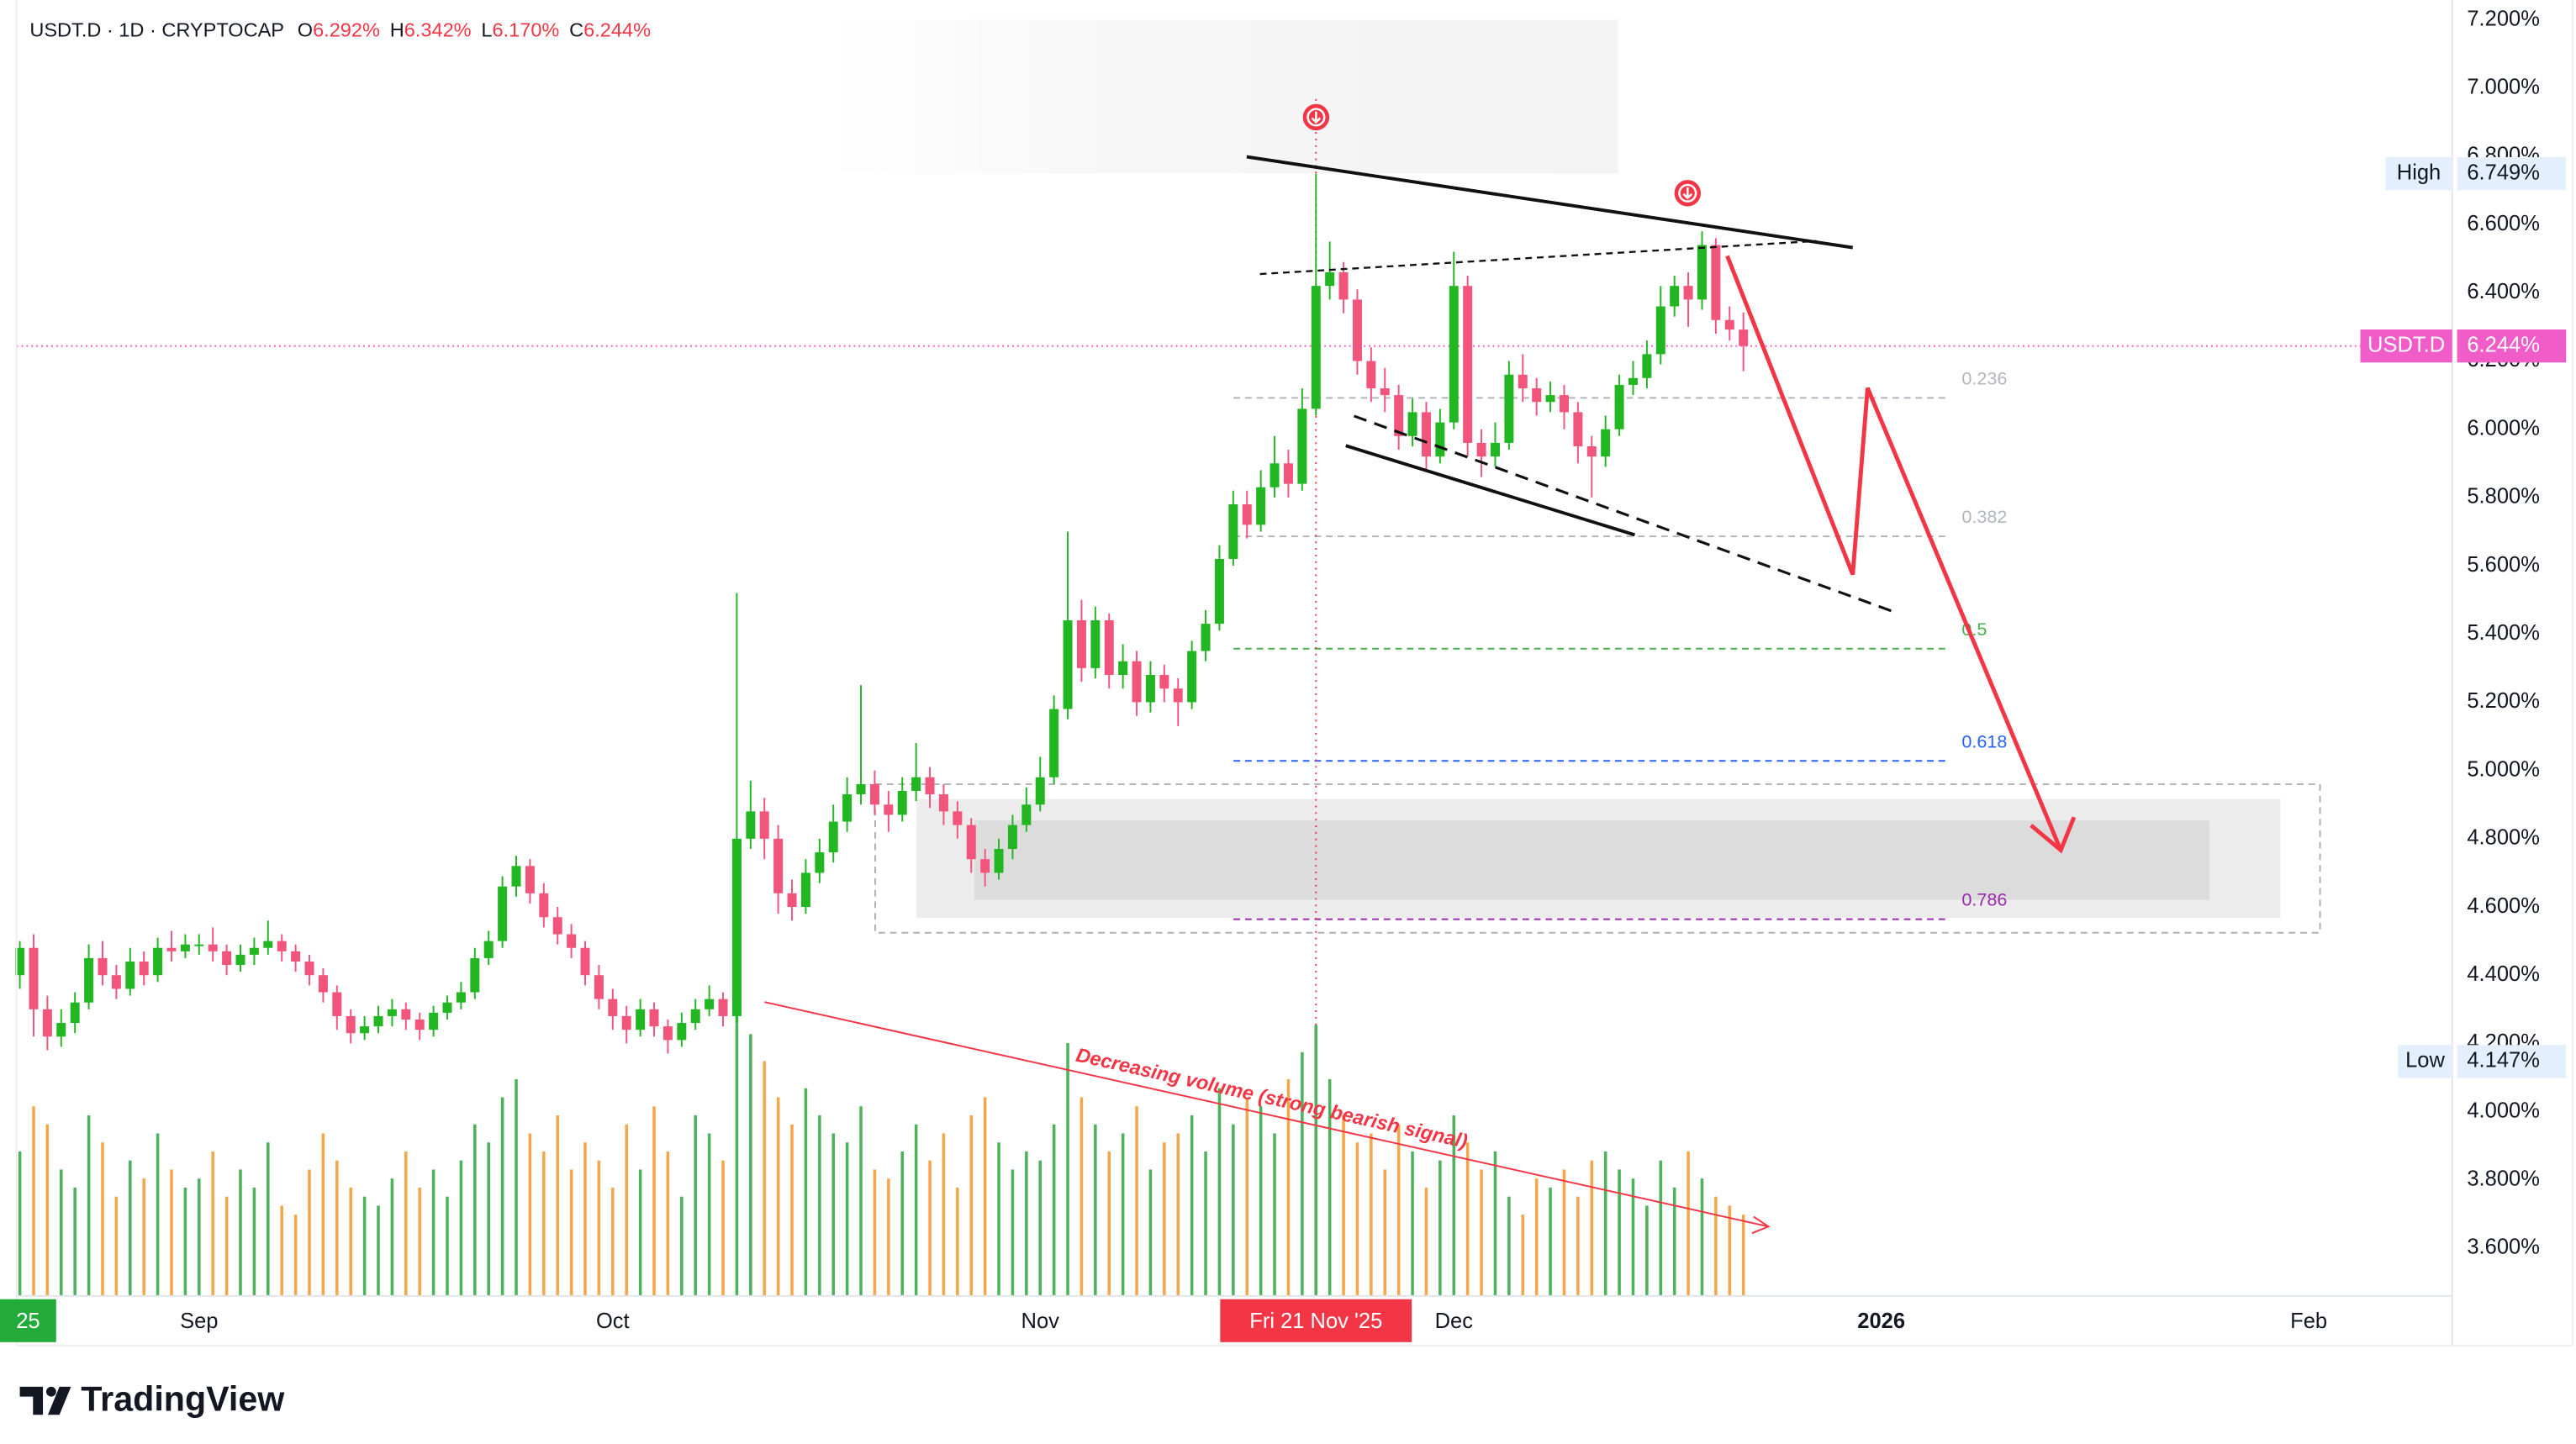 This screenshot has height=1444, width=2576. Describe the element at coordinates (1625, 514) in the screenshot. I see `trend-line` at that location.